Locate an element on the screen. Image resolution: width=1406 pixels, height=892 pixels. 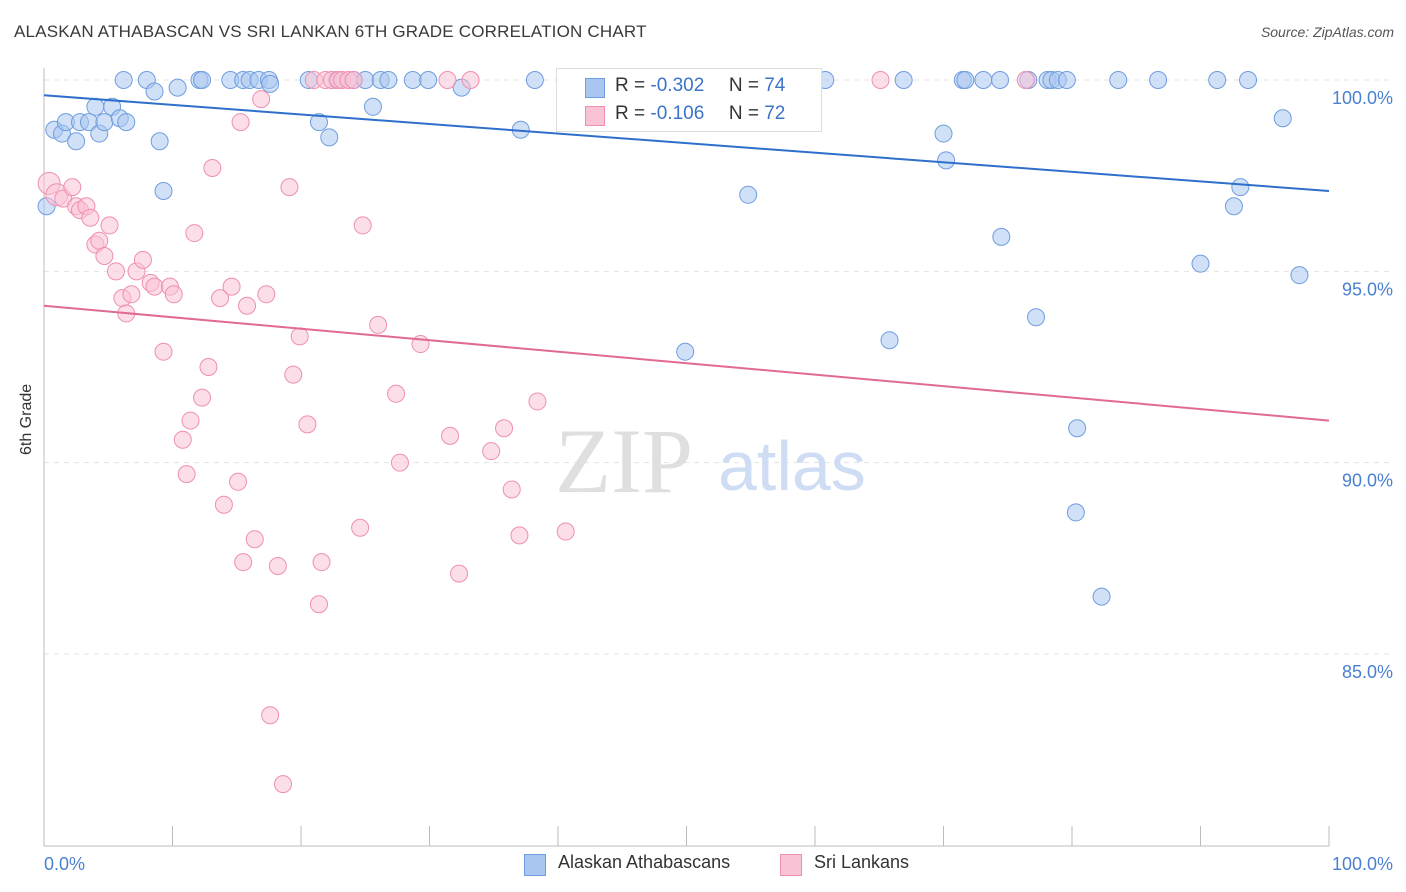
legend-row-athabascan: R = -0.302 N = 74 is located at coordinates (689, 87).